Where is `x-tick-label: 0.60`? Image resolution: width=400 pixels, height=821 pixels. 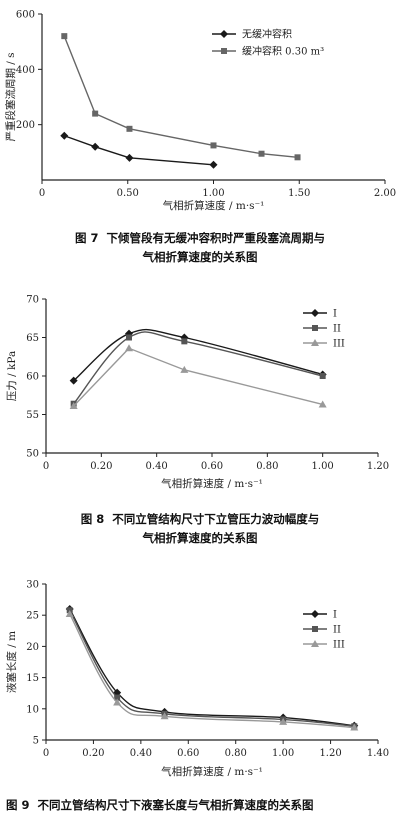 x-tick-label: 0.60 is located at coordinates (212, 466).